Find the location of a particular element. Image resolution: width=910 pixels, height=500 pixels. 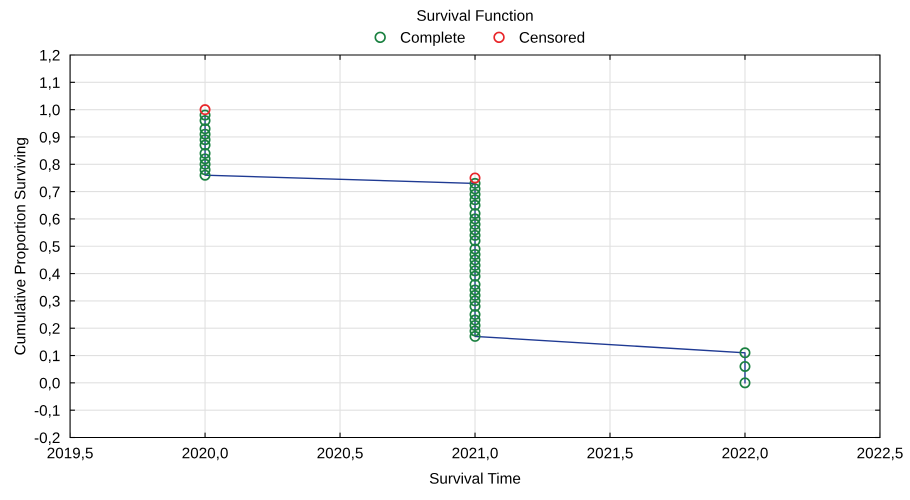

y-axis-title: Cumulative Proportion Surviving is located at coordinates (21, 246).